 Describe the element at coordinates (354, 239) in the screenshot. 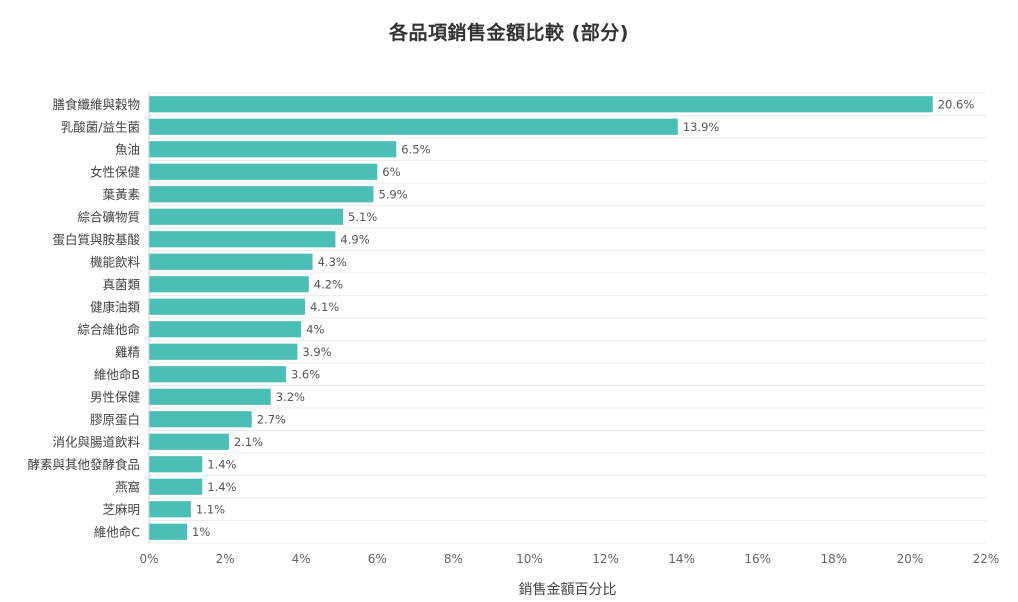

I see `data-label: 4.9%` at that location.